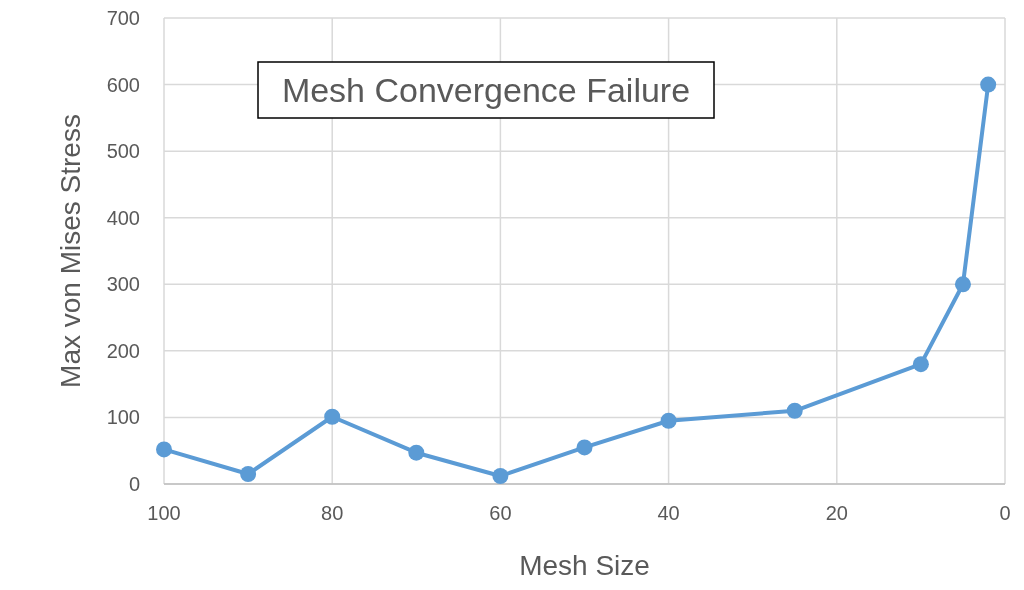 The width and height of the screenshot is (1024, 590). Describe the element at coordinates (123, 350) in the screenshot. I see `y-tick-label: 200` at that location.